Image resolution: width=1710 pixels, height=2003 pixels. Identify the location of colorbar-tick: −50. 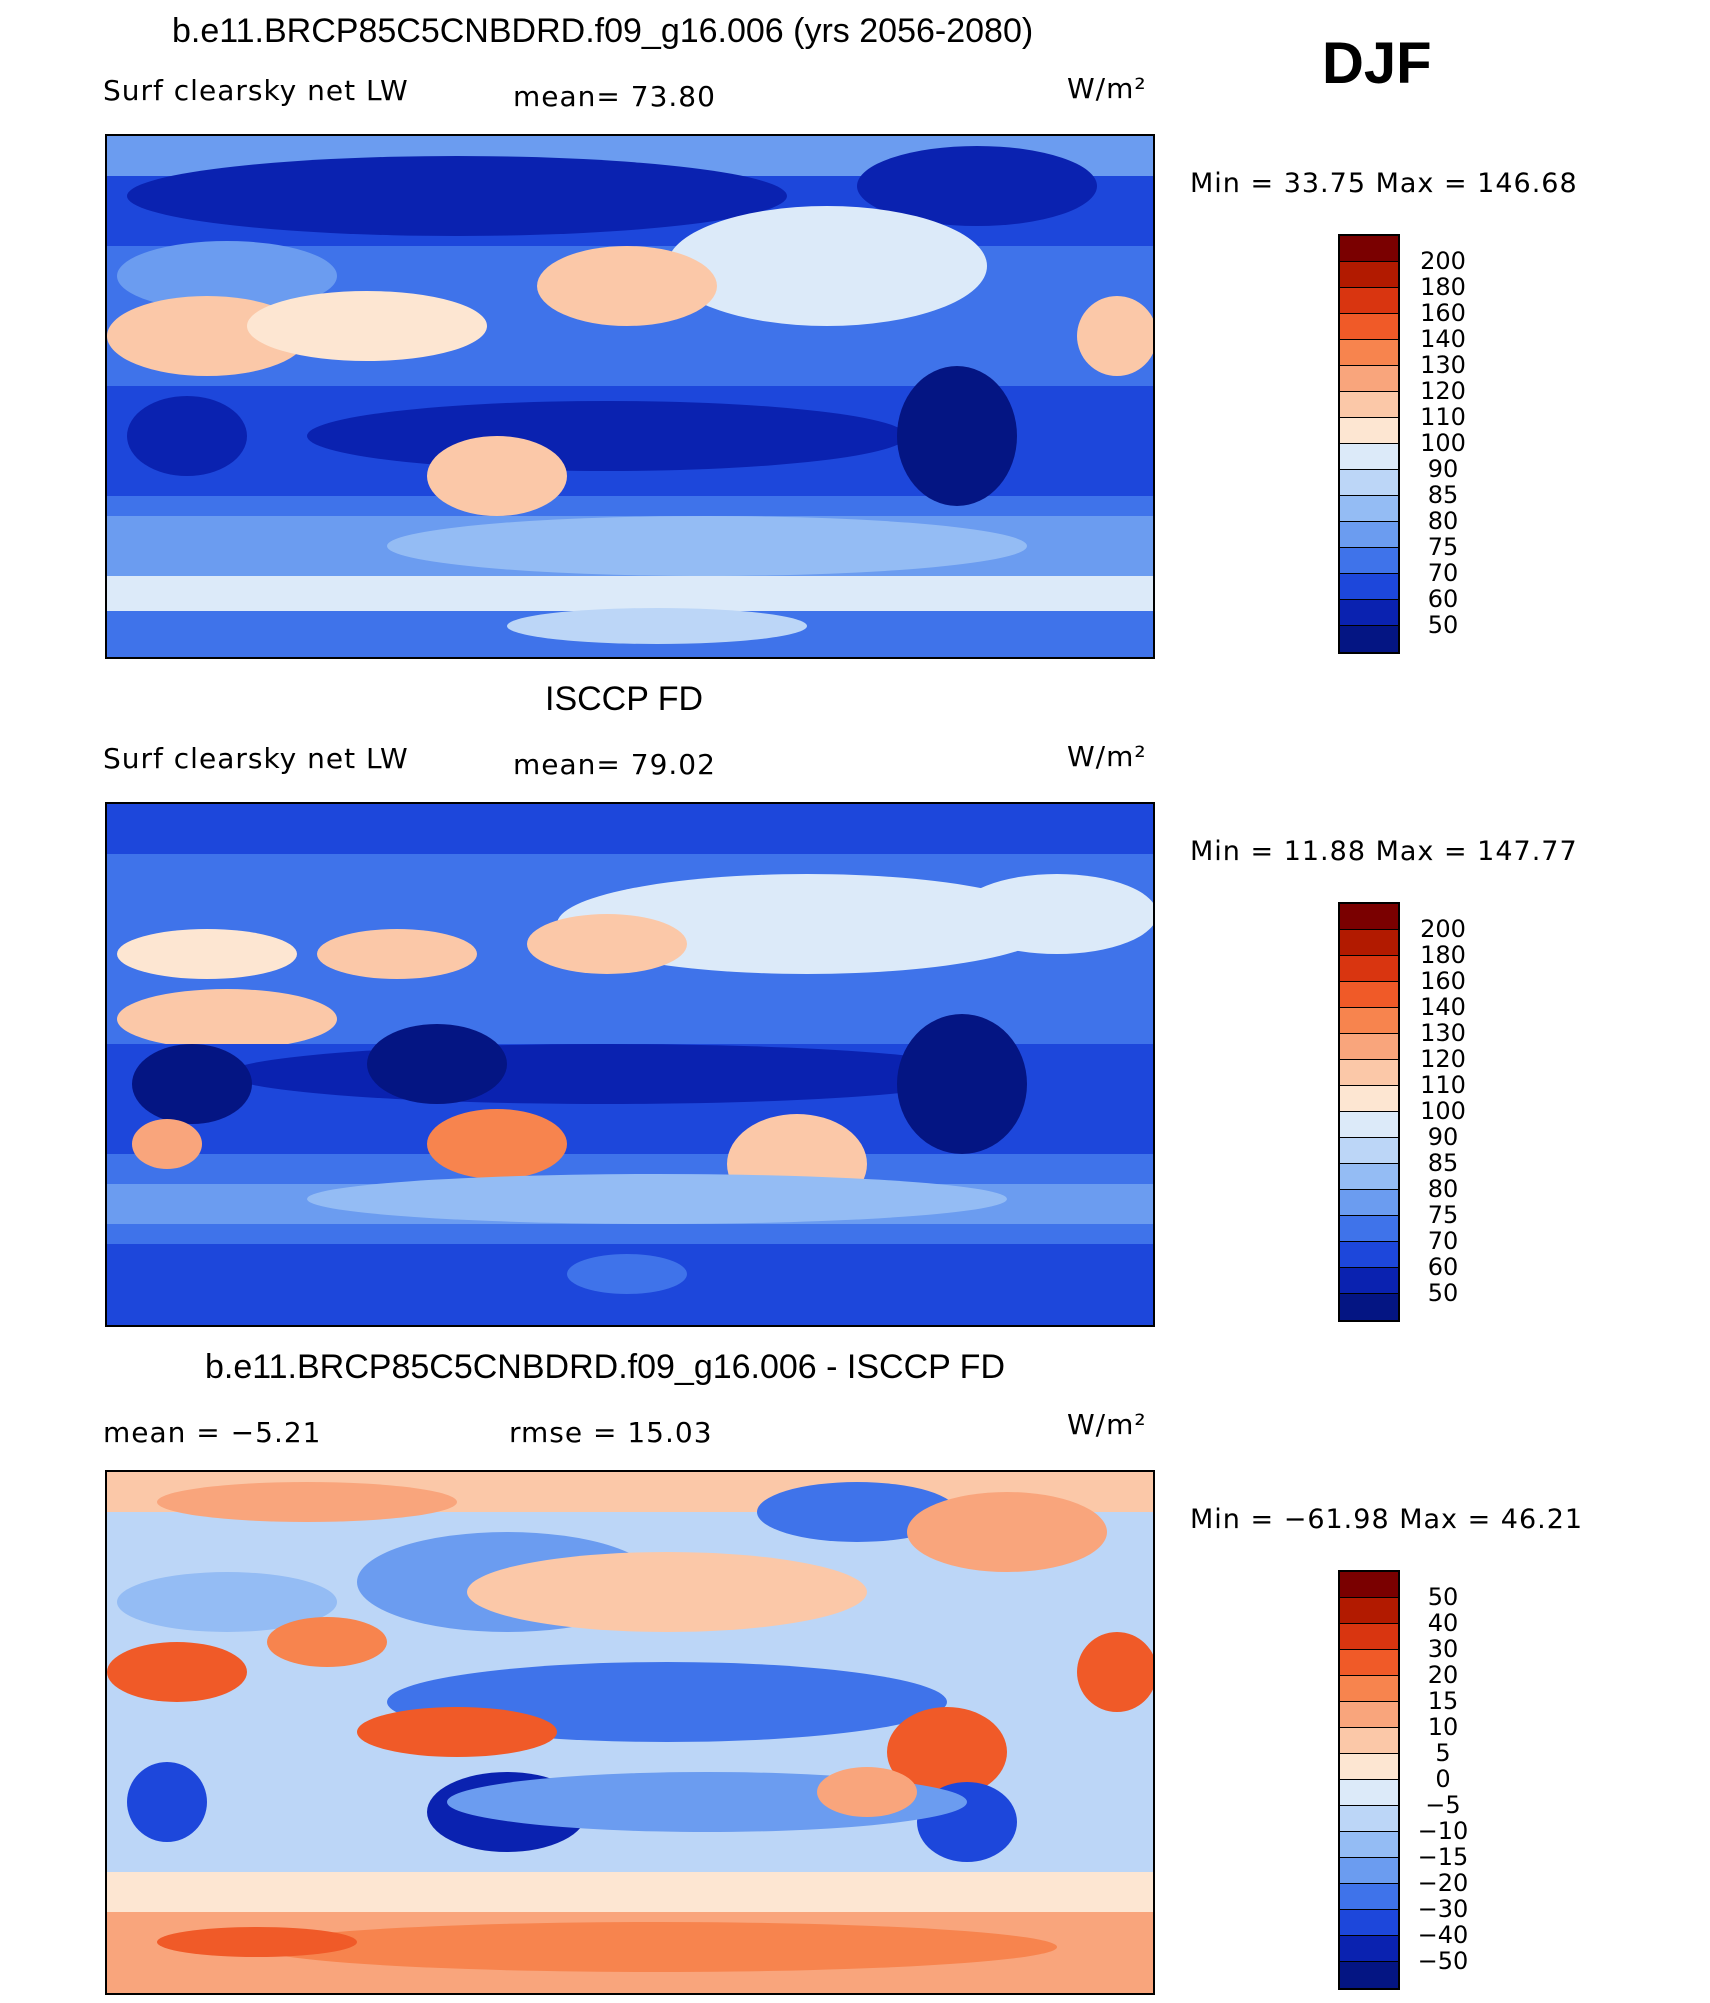
(1443, 1961).